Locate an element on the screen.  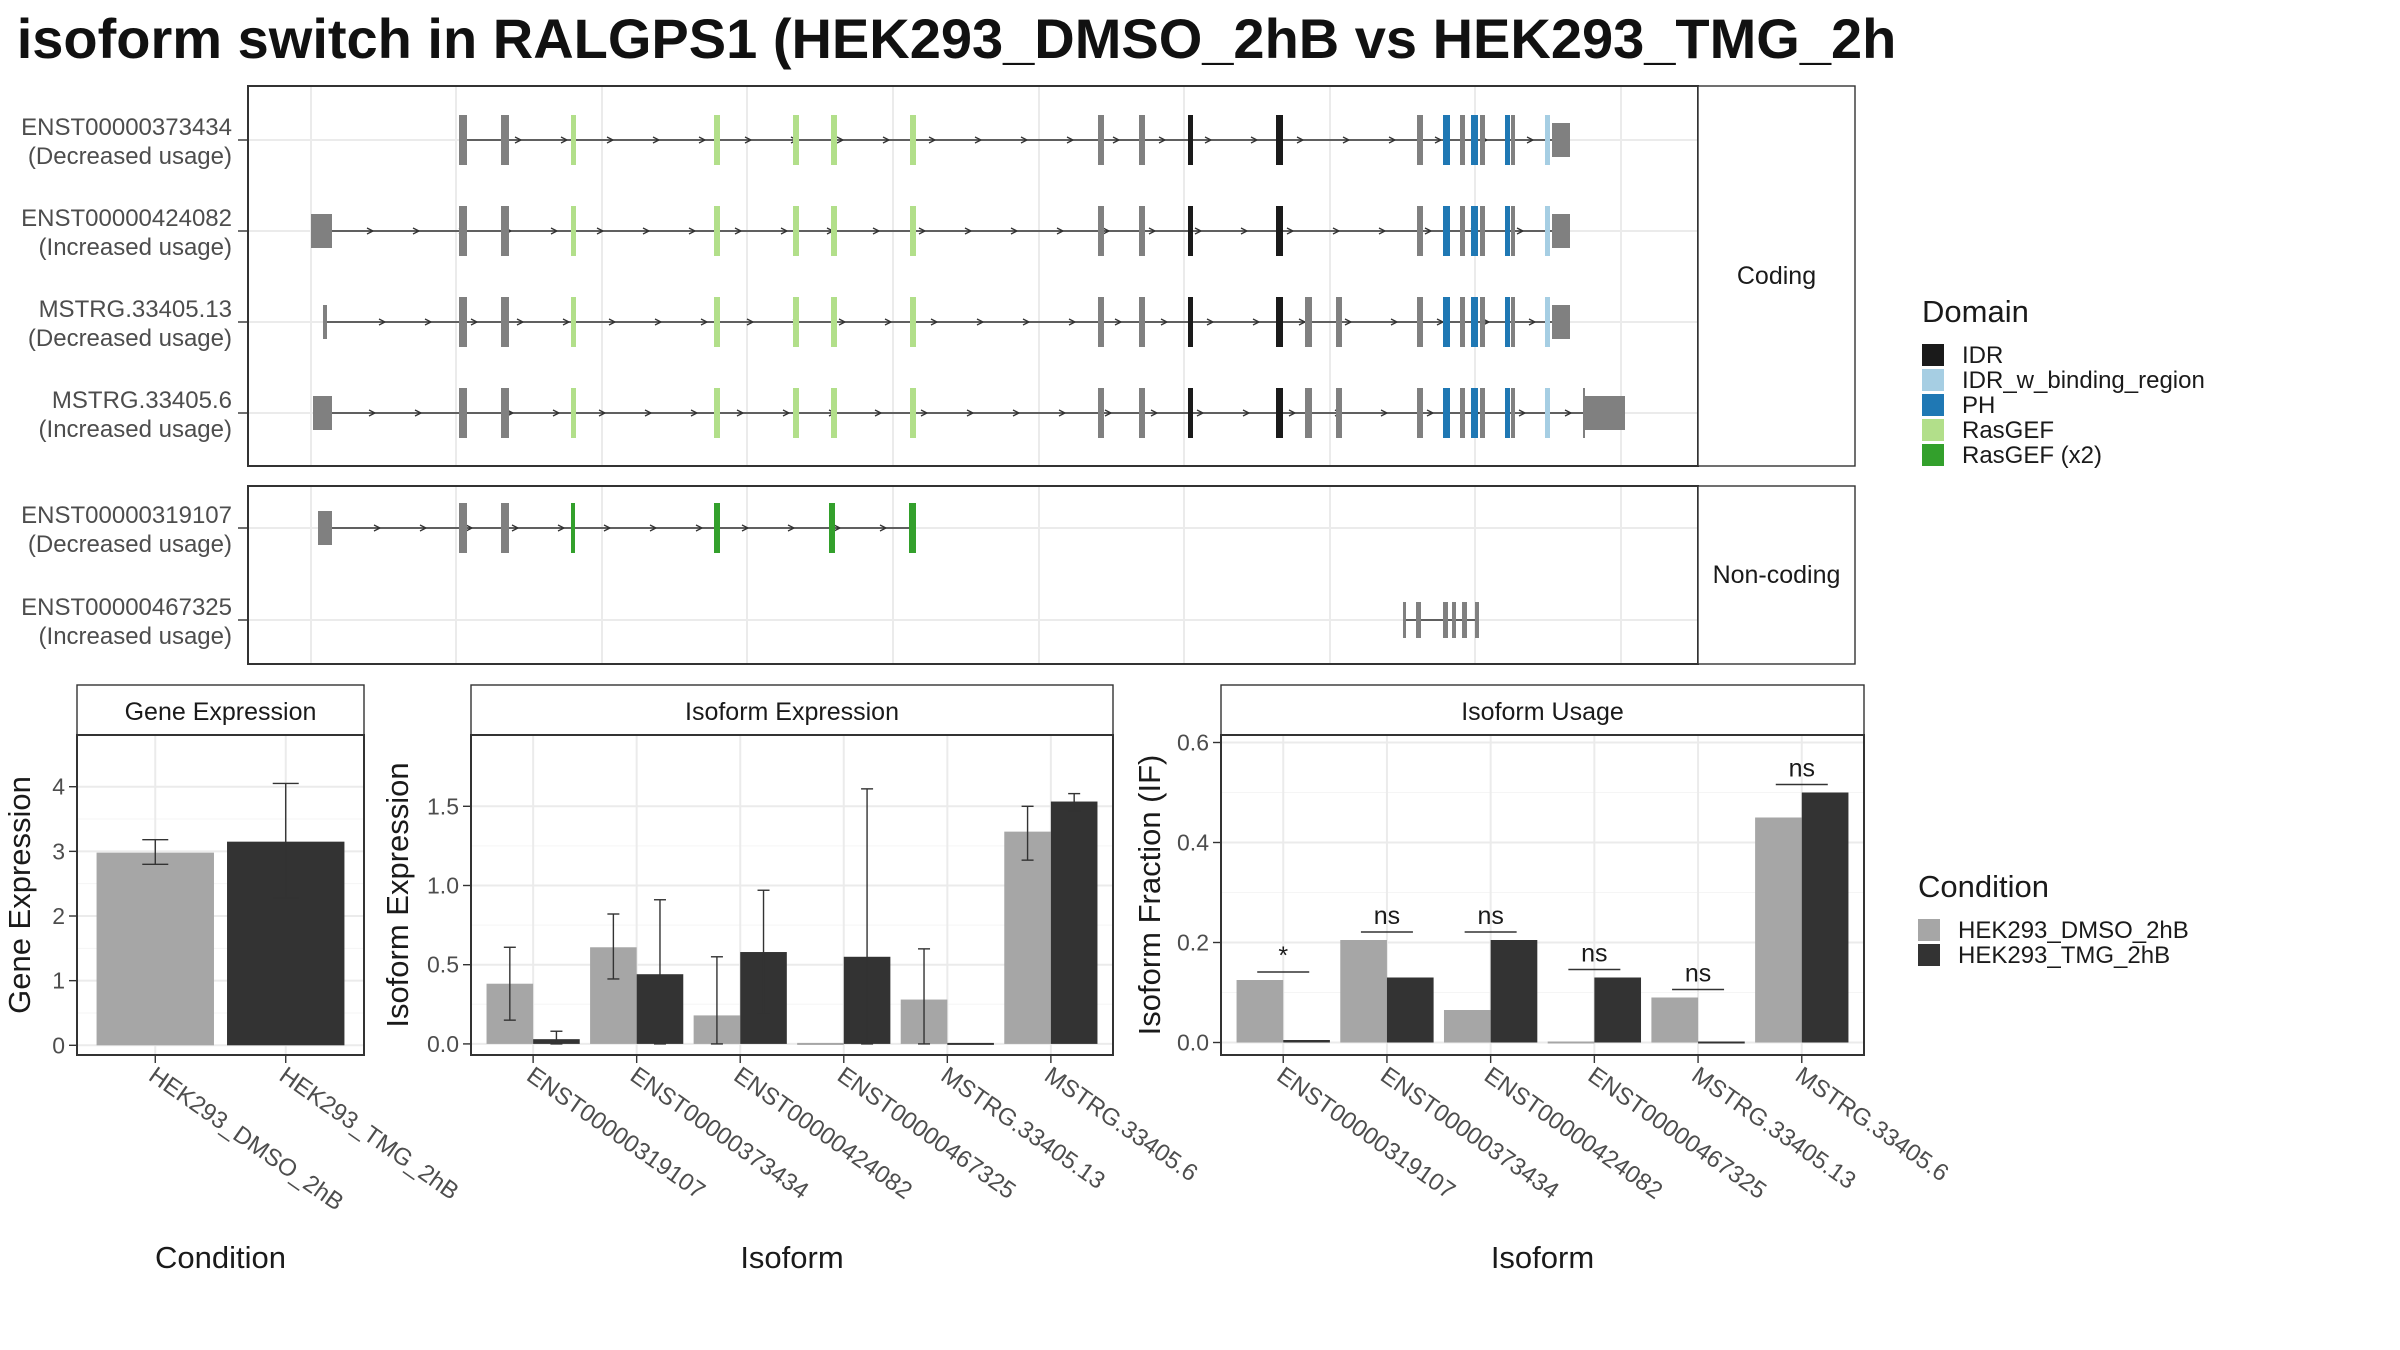
isoform-label: MSTRG.33405.6 is located at coordinates (142, 400).